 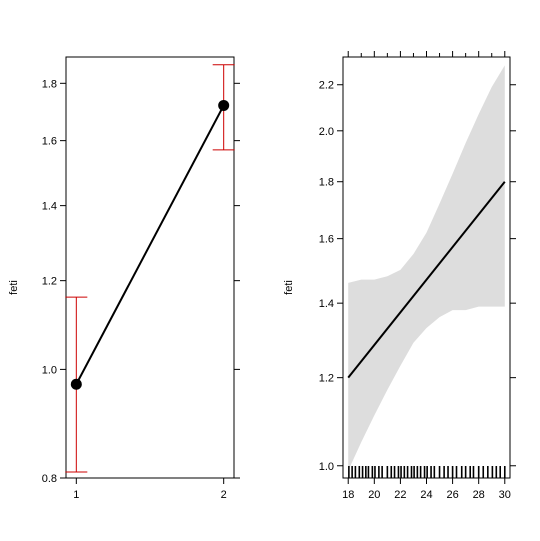 What do you see at coordinates (76, 495) in the screenshot?
I see `x-tick-label: 1` at bounding box center [76, 495].